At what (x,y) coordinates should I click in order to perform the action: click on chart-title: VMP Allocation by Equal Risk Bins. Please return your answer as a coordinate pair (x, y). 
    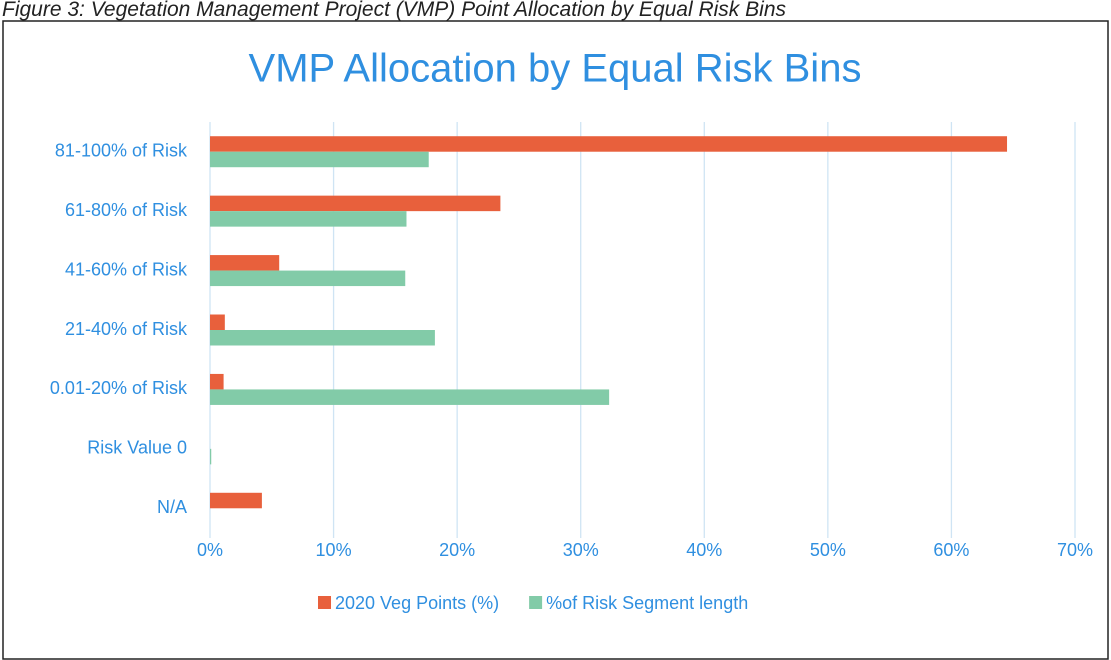
    Looking at the image, I should click on (555, 69).